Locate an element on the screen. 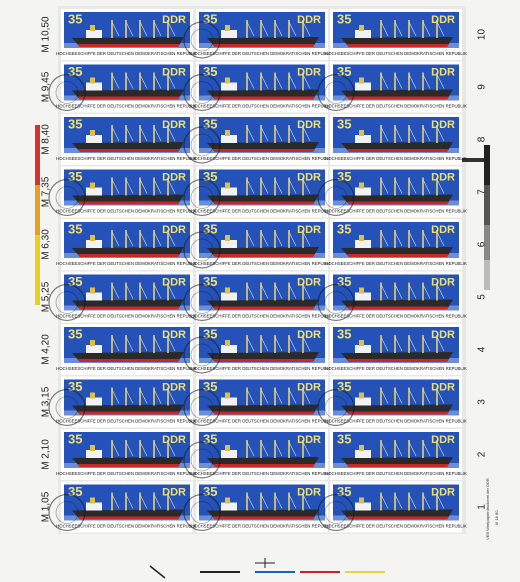 Image resolution: width=520 pixels, height=582 pixels. row-number: 9 is located at coordinates (482, 87).